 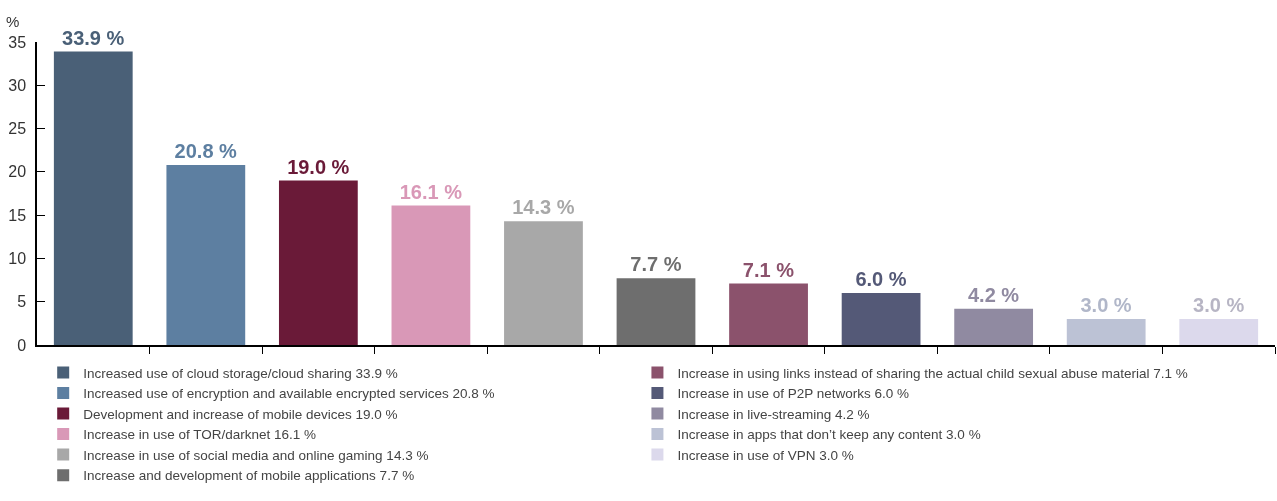 What do you see at coordinates (768, 269) in the screenshot?
I see `data-label: 7.1 %` at bounding box center [768, 269].